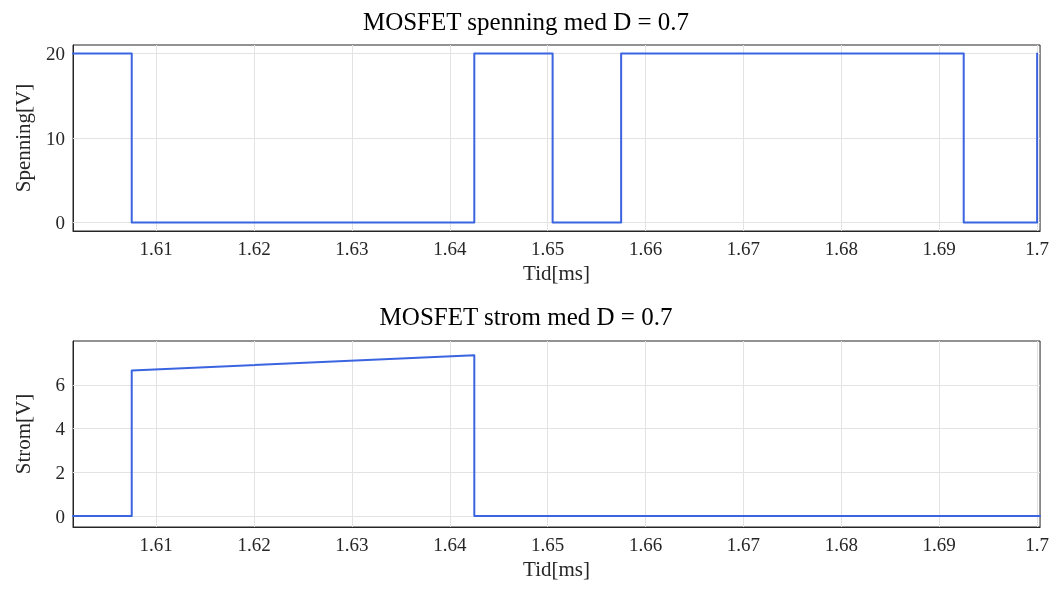 This screenshot has height=590, width=1052. What do you see at coordinates (526, 21) in the screenshot?
I see `chart-title: MOSFET spenning med D = 0.7` at bounding box center [526, 21].